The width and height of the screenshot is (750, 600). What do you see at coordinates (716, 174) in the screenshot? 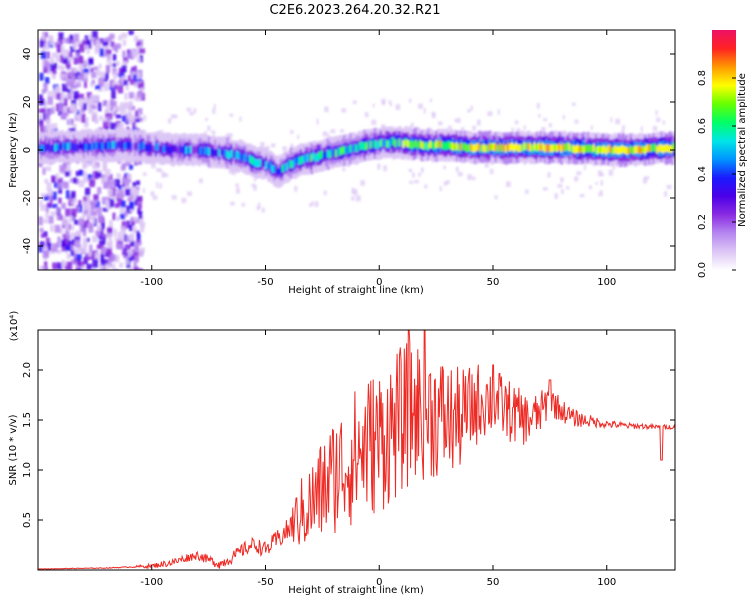
I see `colorbar-ticks: 0.0 0.2 0.4 0.6 0.8` at bounding box center [716, 174].